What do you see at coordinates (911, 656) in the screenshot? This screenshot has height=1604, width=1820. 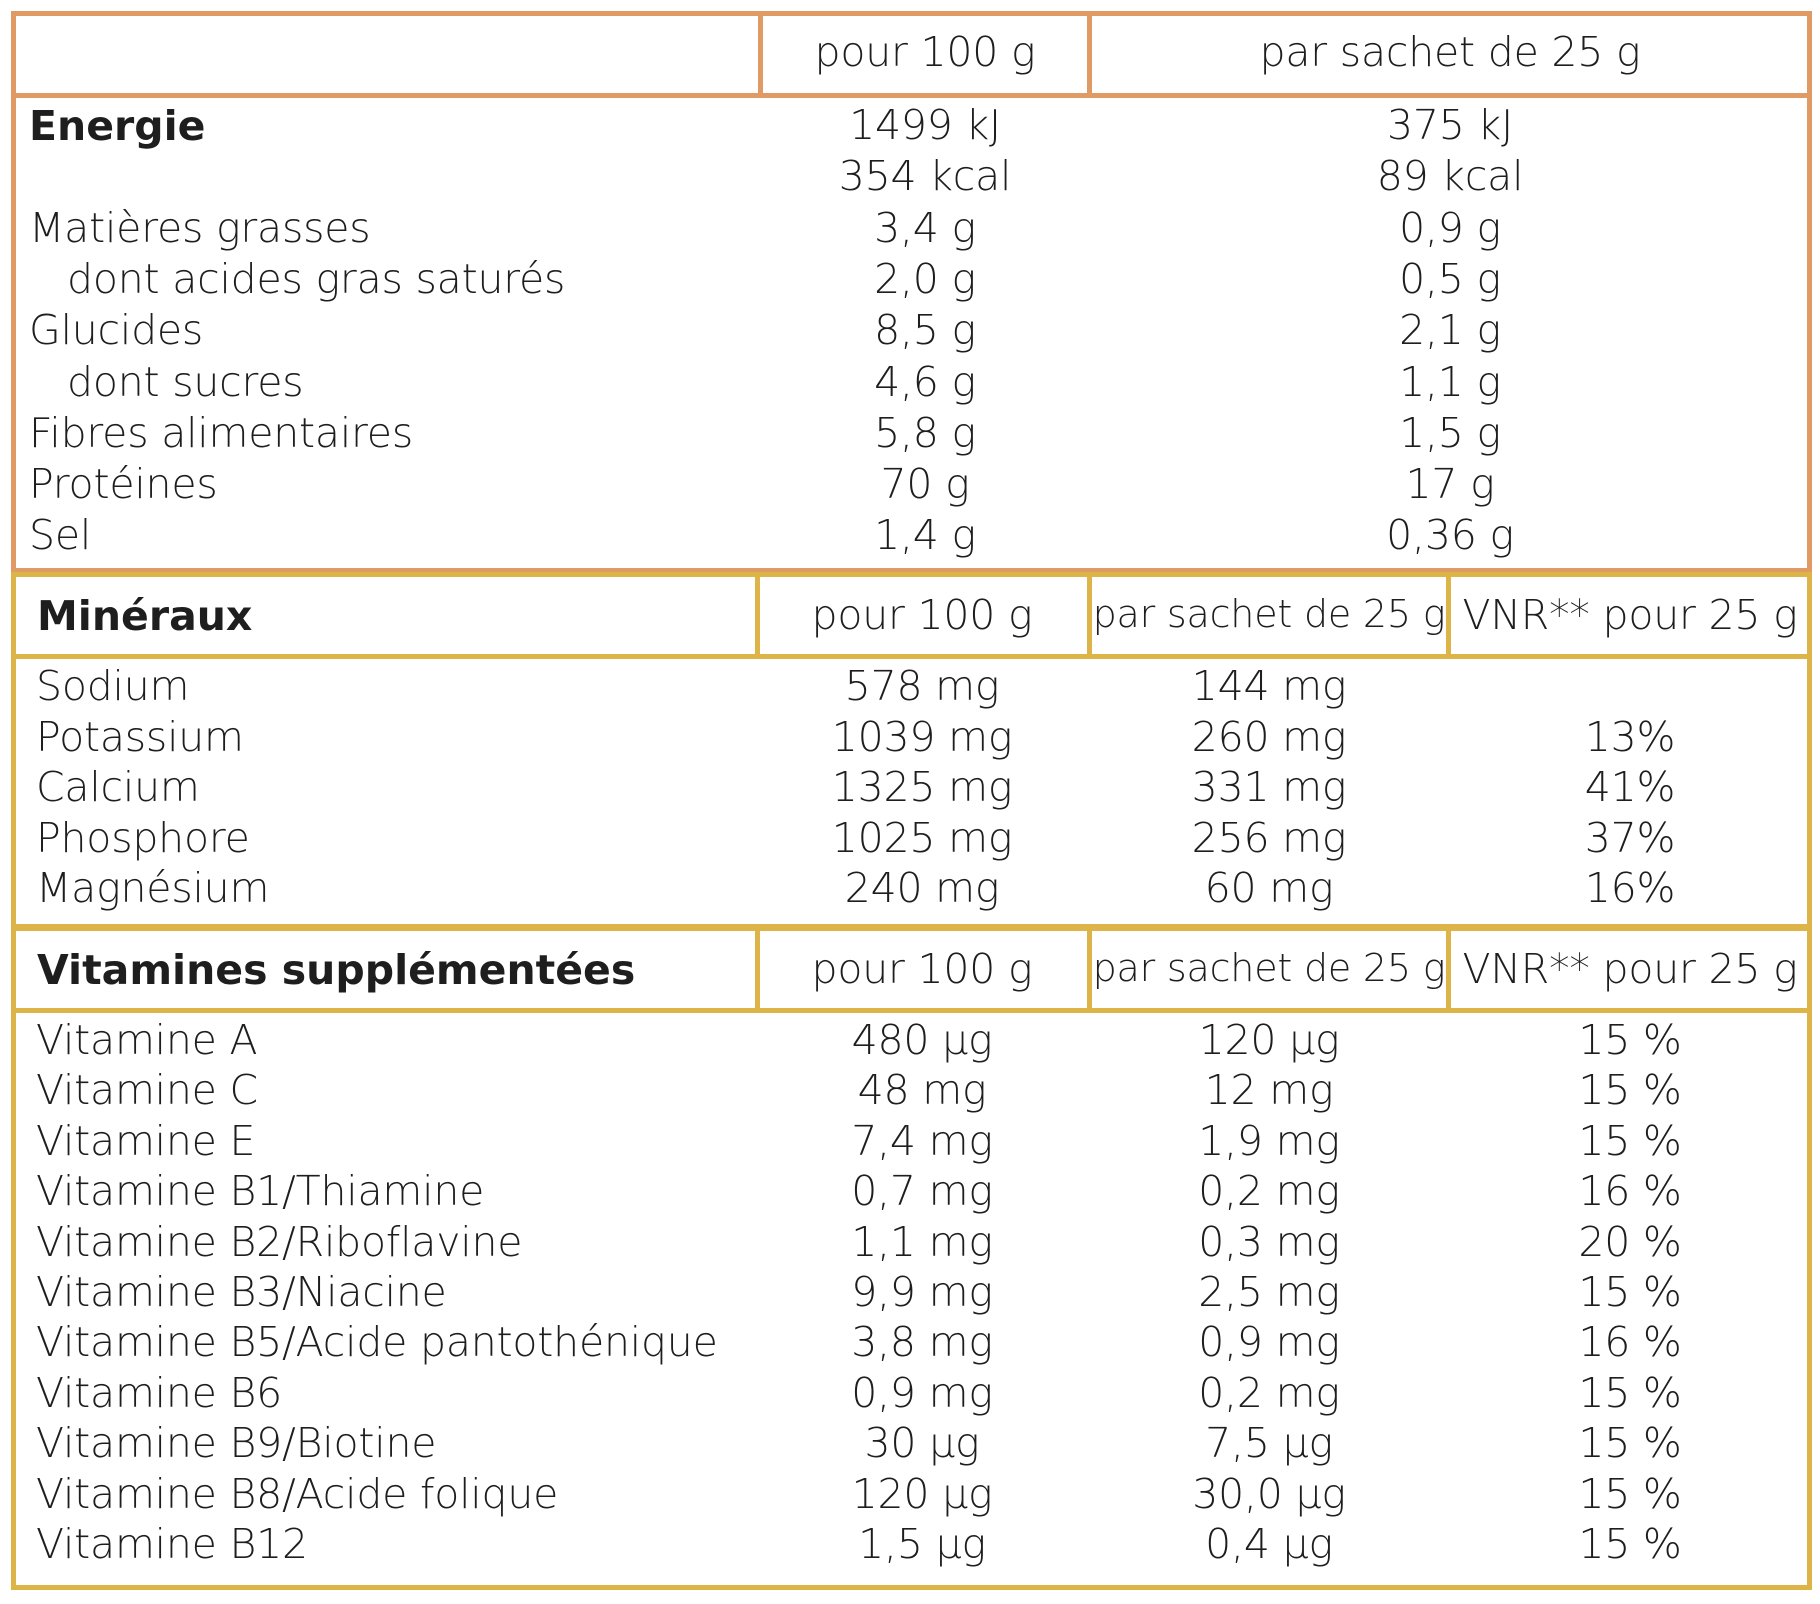 I see `minerals-header-bottom-border` at bounding box center [911, 656].